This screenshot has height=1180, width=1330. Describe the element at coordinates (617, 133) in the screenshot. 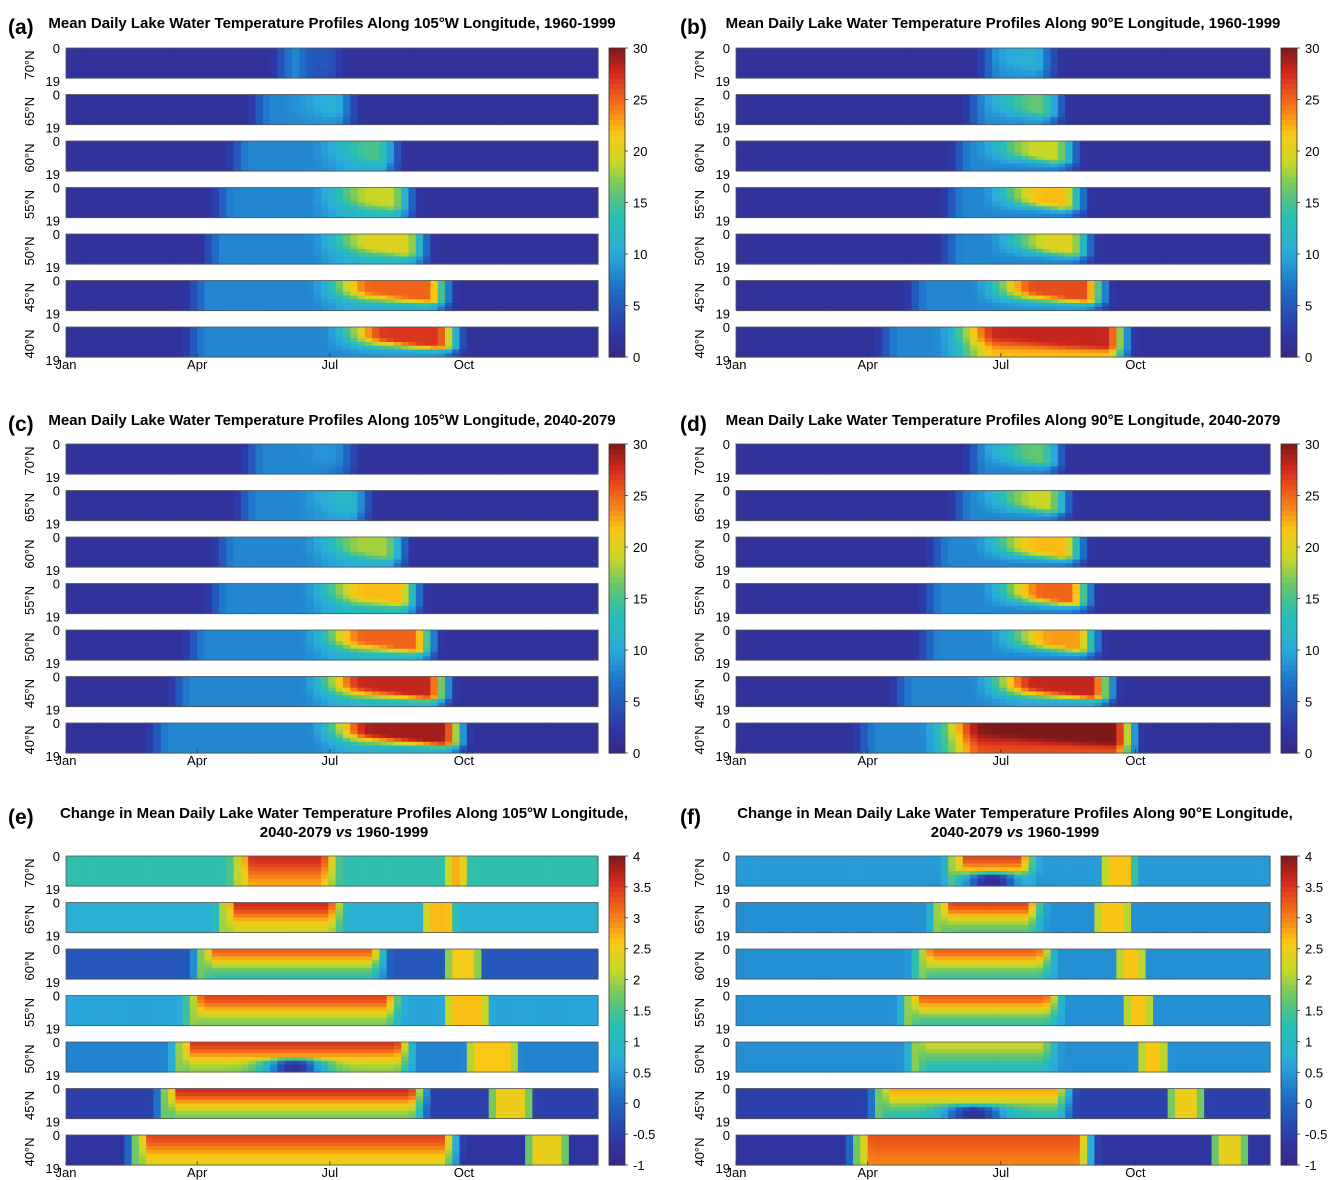

I see `colorbar-segment` at that location.